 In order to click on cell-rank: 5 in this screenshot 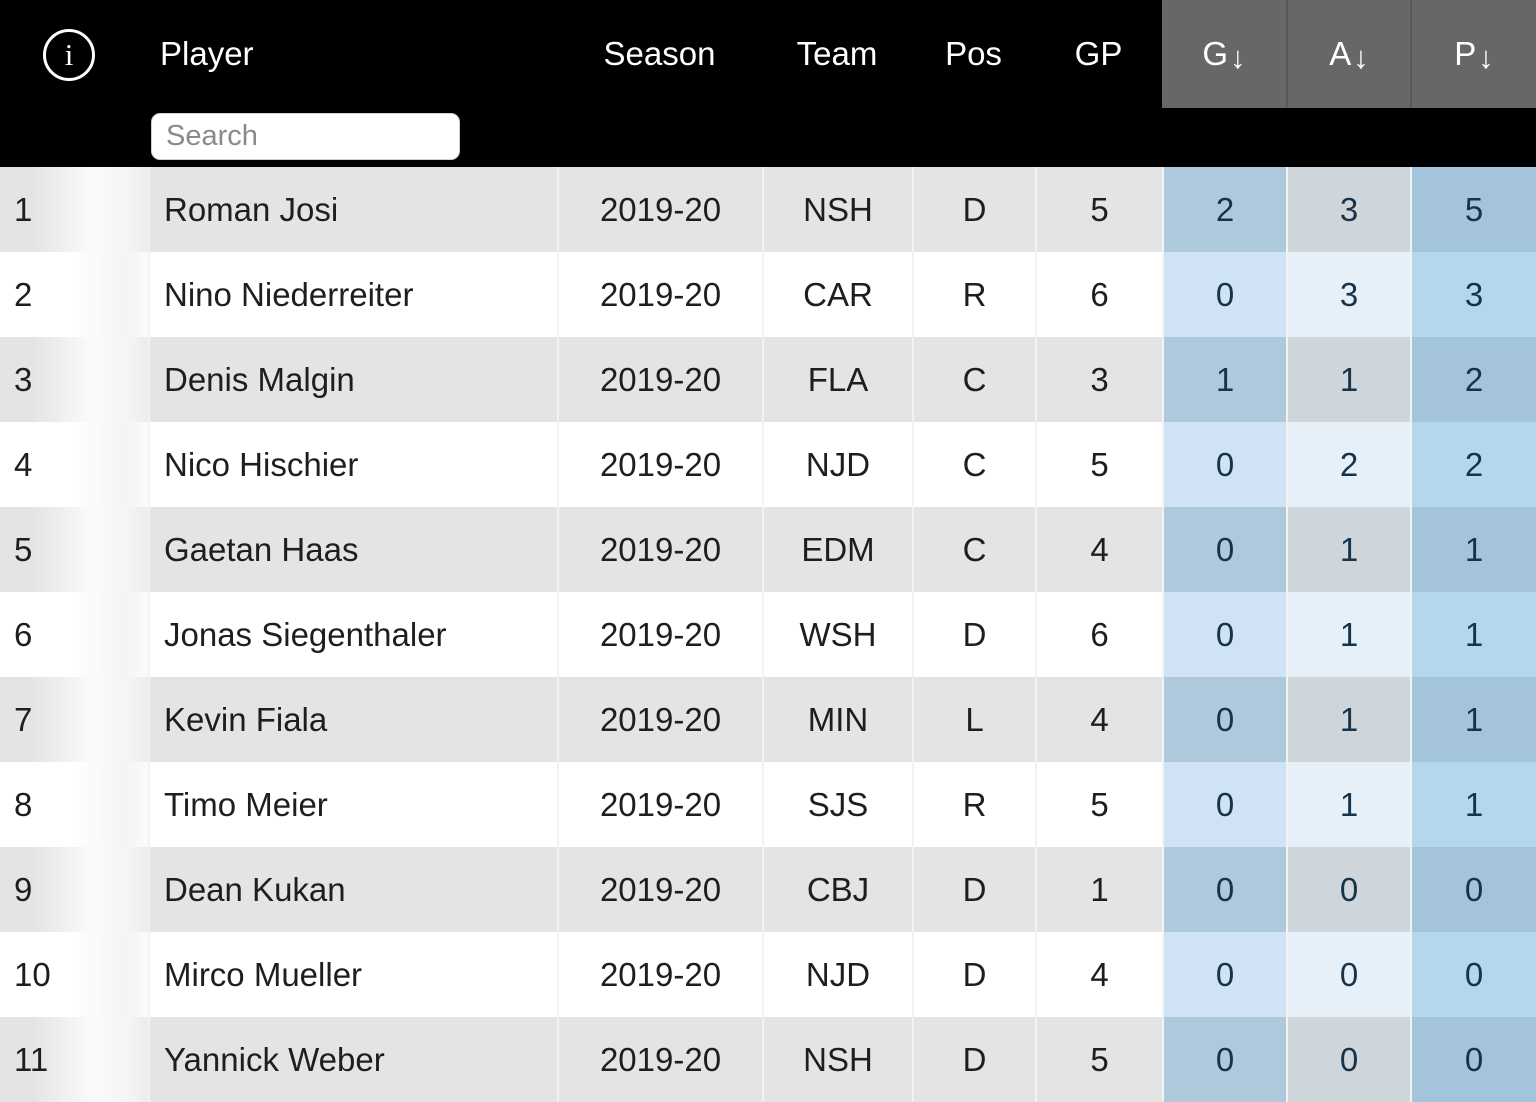, I will do `click(74, 549)`.